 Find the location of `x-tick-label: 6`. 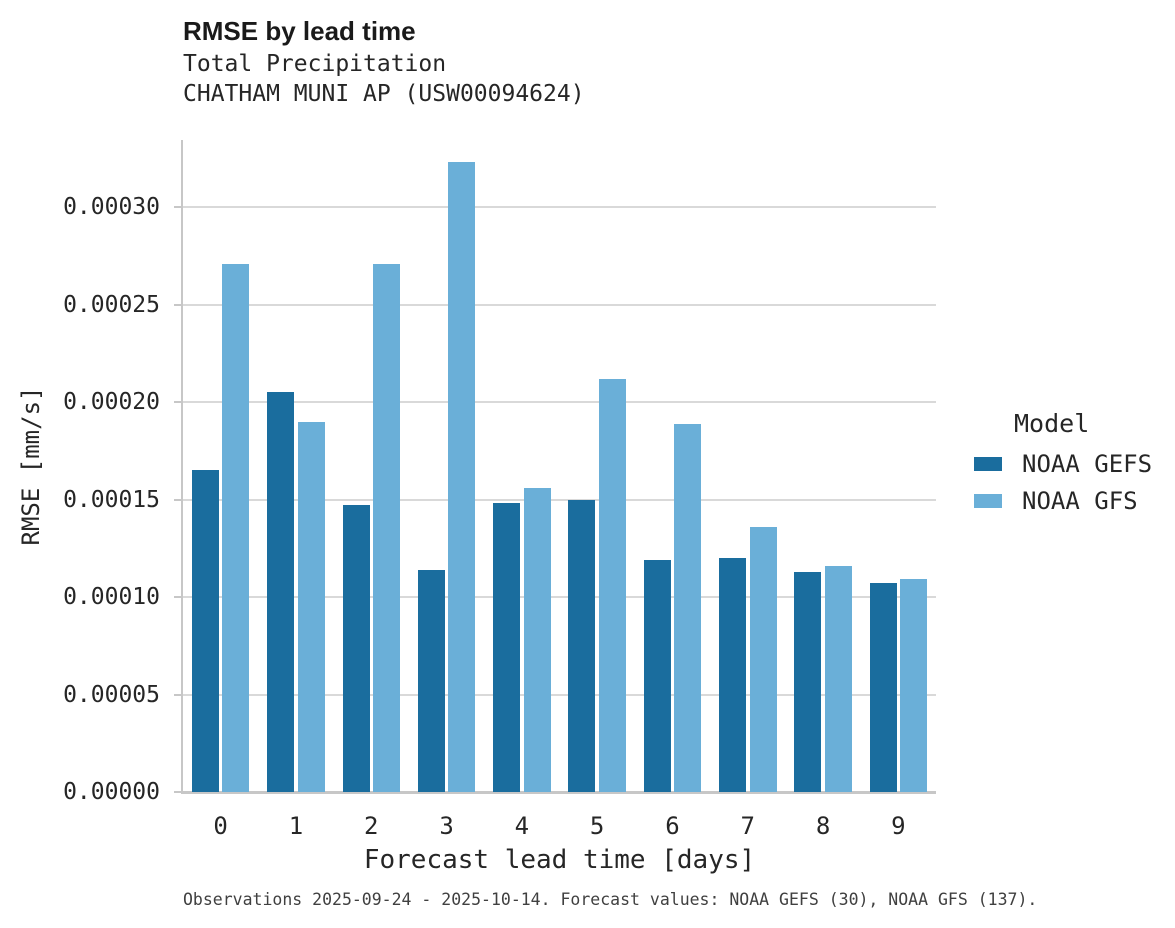

x-tick-label: 6 is located at coordinates (672, 826).